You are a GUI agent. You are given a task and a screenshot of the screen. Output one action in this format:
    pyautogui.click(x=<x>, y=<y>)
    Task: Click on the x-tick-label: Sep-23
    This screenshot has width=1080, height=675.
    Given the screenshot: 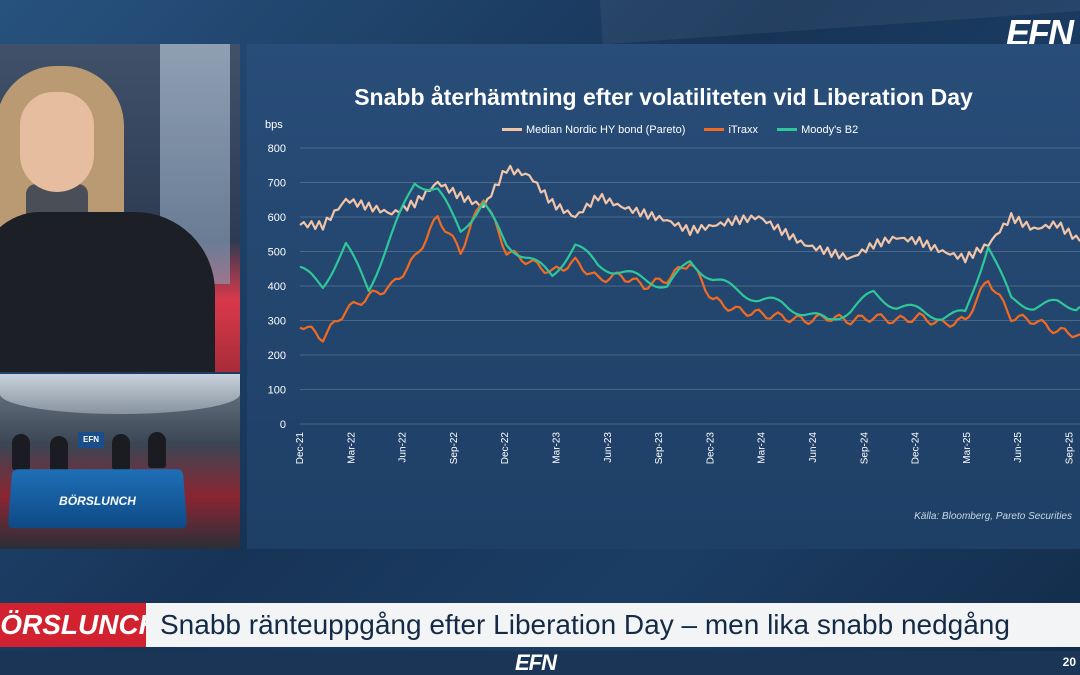 What is the action you would take?
    pyautogui.click(x=659, y=448)
    